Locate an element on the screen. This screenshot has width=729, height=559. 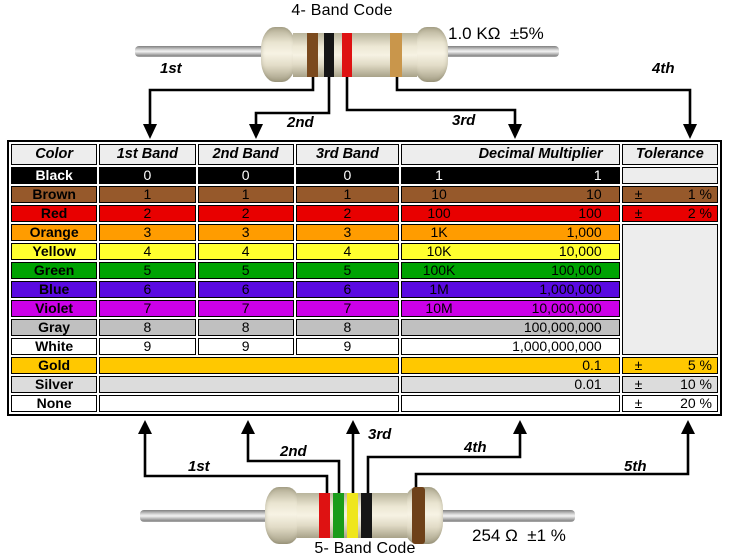
five-band-value-label: 254 Ω ±1 % is located at coordinates (519, 535).